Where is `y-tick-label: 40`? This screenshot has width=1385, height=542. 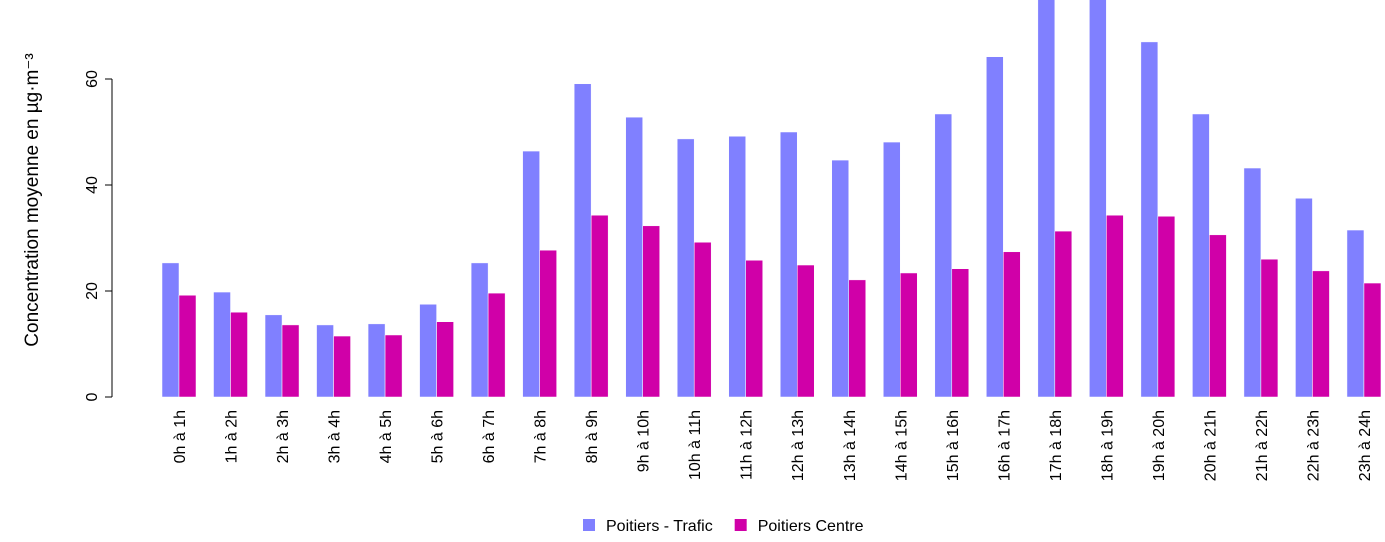
y-tick-label: 40 is located at coordinates (92, 185).